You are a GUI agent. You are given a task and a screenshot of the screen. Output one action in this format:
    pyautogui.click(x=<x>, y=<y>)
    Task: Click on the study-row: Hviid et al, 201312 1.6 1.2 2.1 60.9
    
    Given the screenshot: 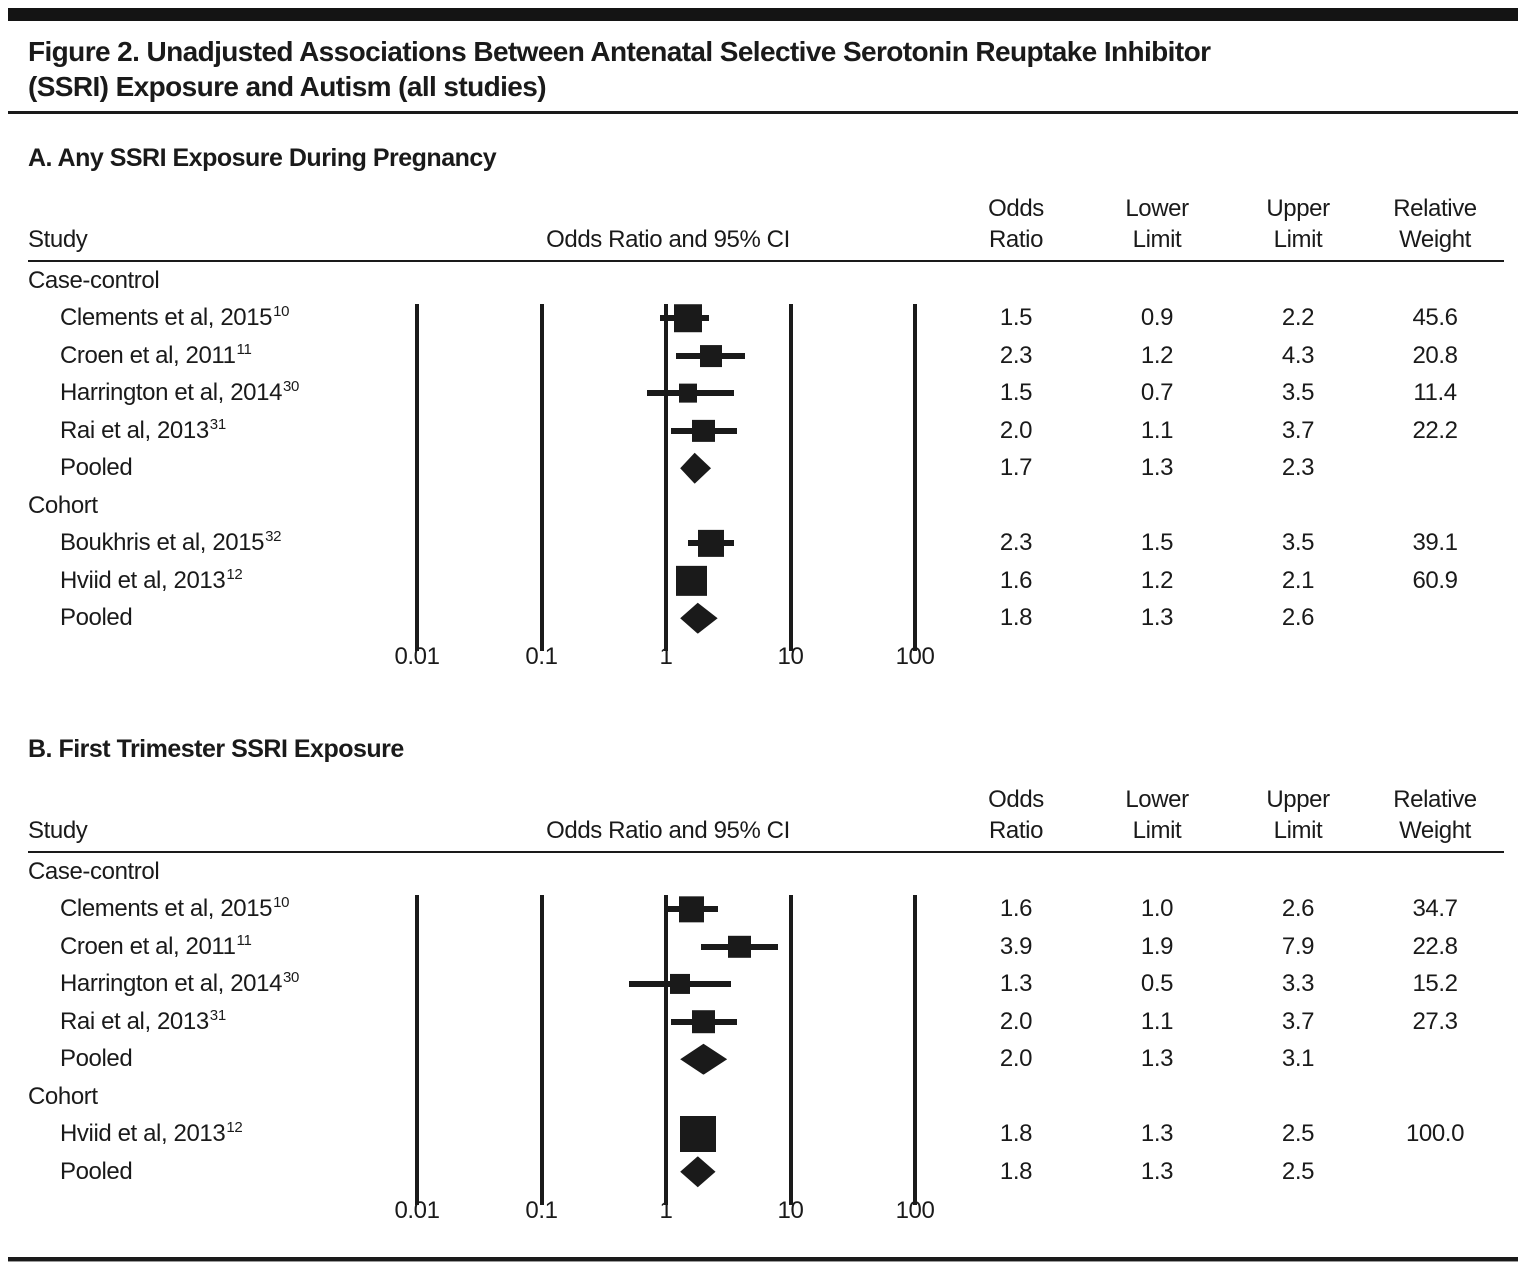 What is the action you would take?
    pyautogui.click(x=766, y=581)
    